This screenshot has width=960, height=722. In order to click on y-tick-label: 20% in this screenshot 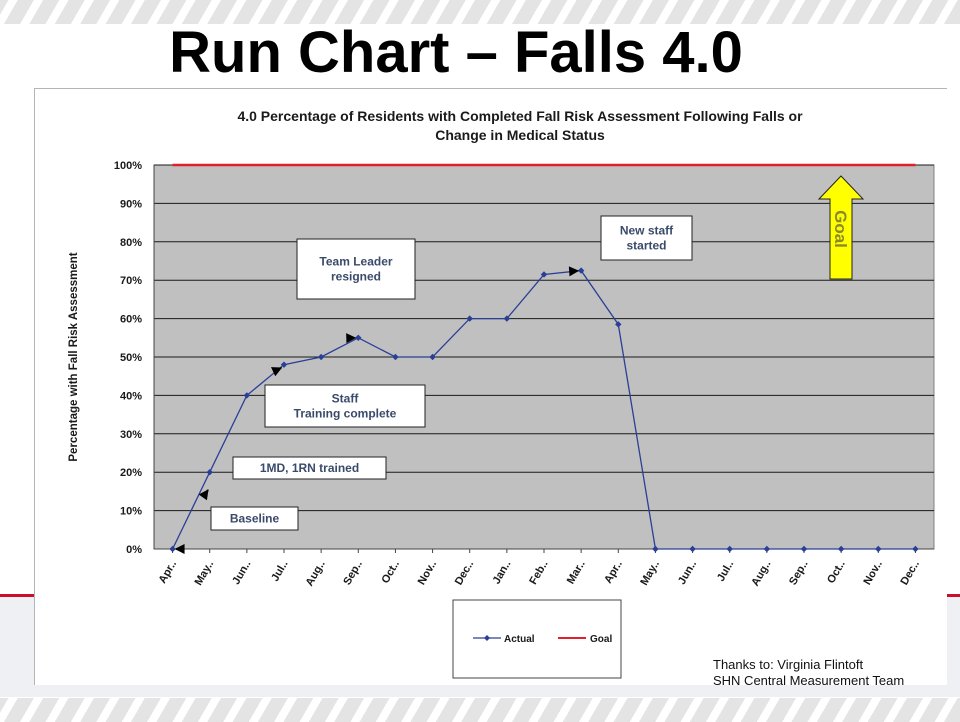, I will do `click(131, 473)`.